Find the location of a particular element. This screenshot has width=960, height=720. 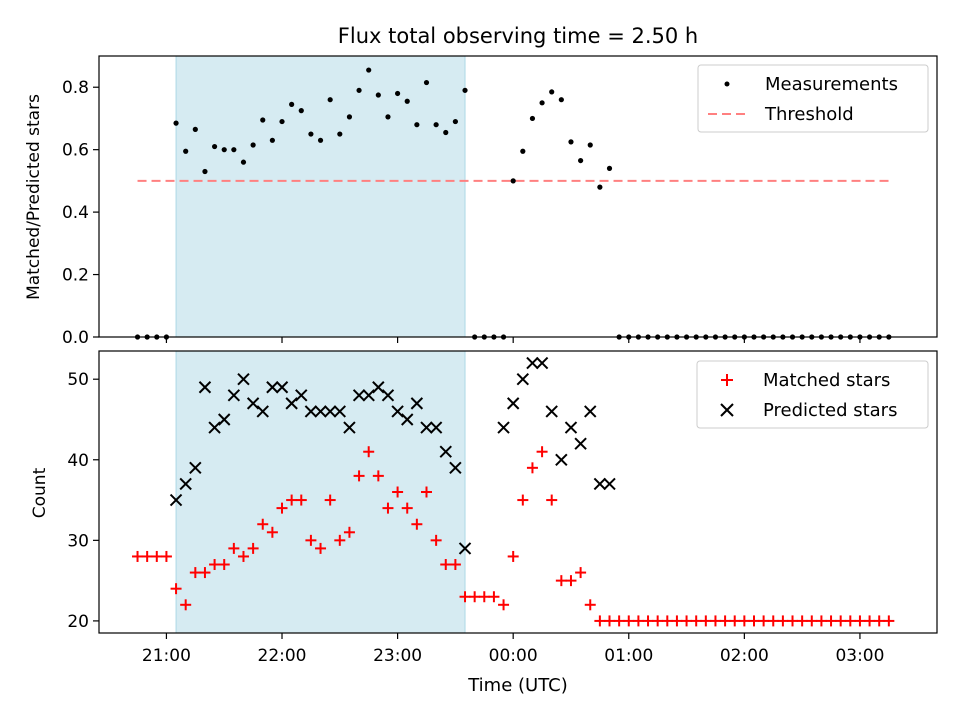

bottom-y-tick-label: 50 is located at coordinates (78, 380).